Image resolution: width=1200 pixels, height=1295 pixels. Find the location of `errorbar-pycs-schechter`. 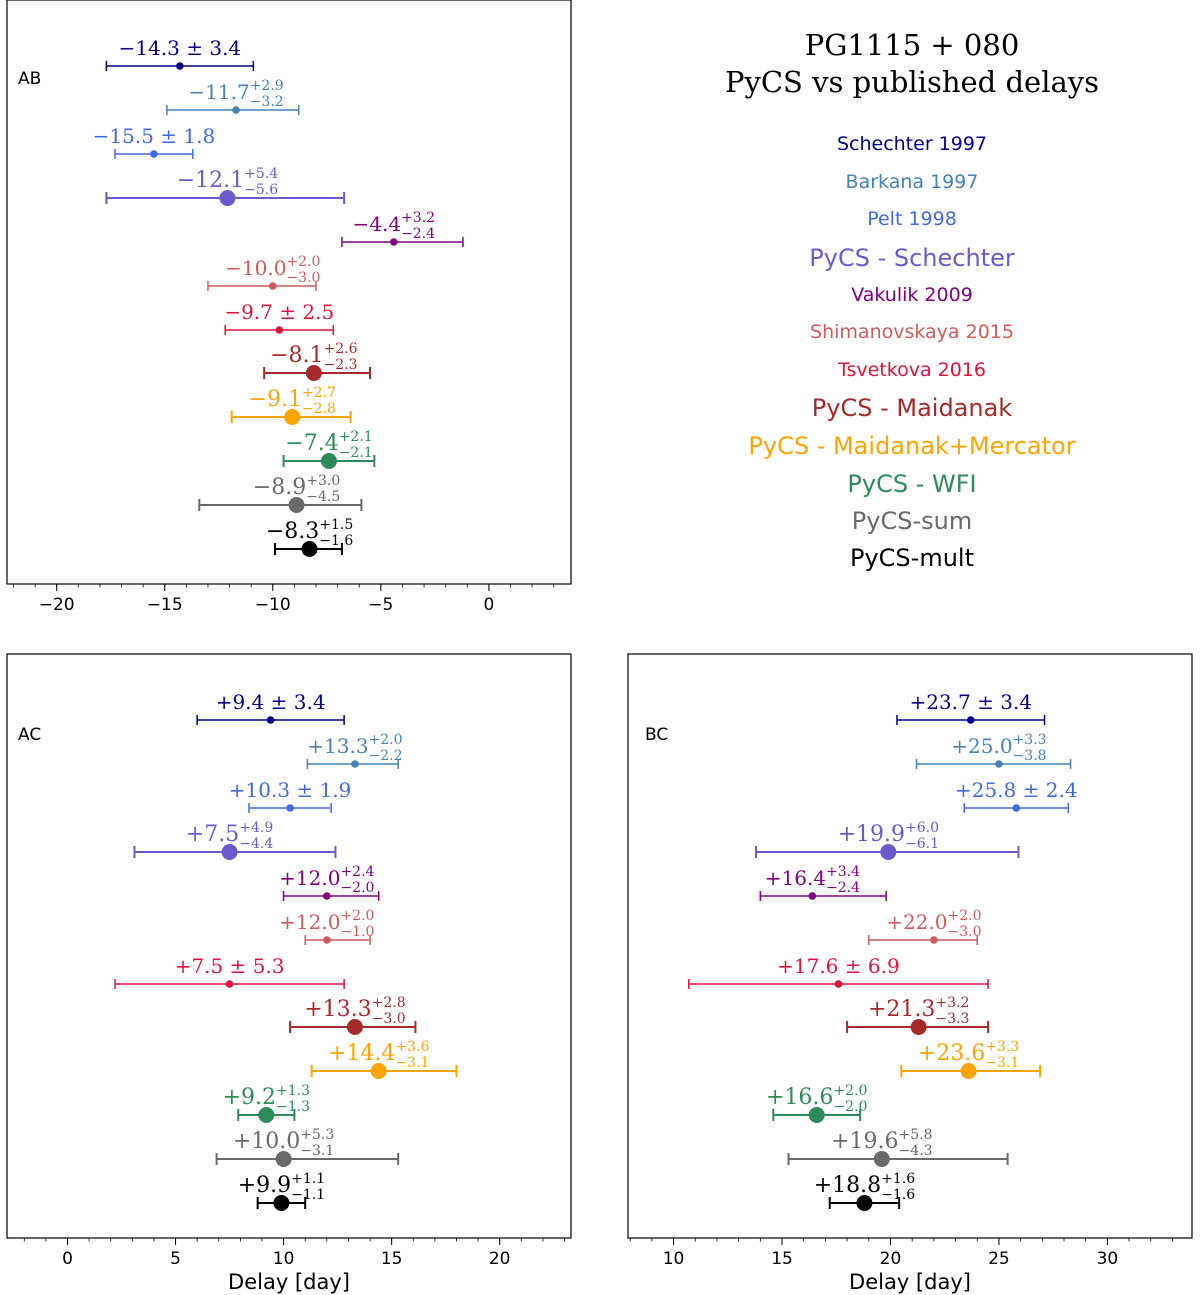

errorbar-pycs-schechter is located at coordinates (225, 198).